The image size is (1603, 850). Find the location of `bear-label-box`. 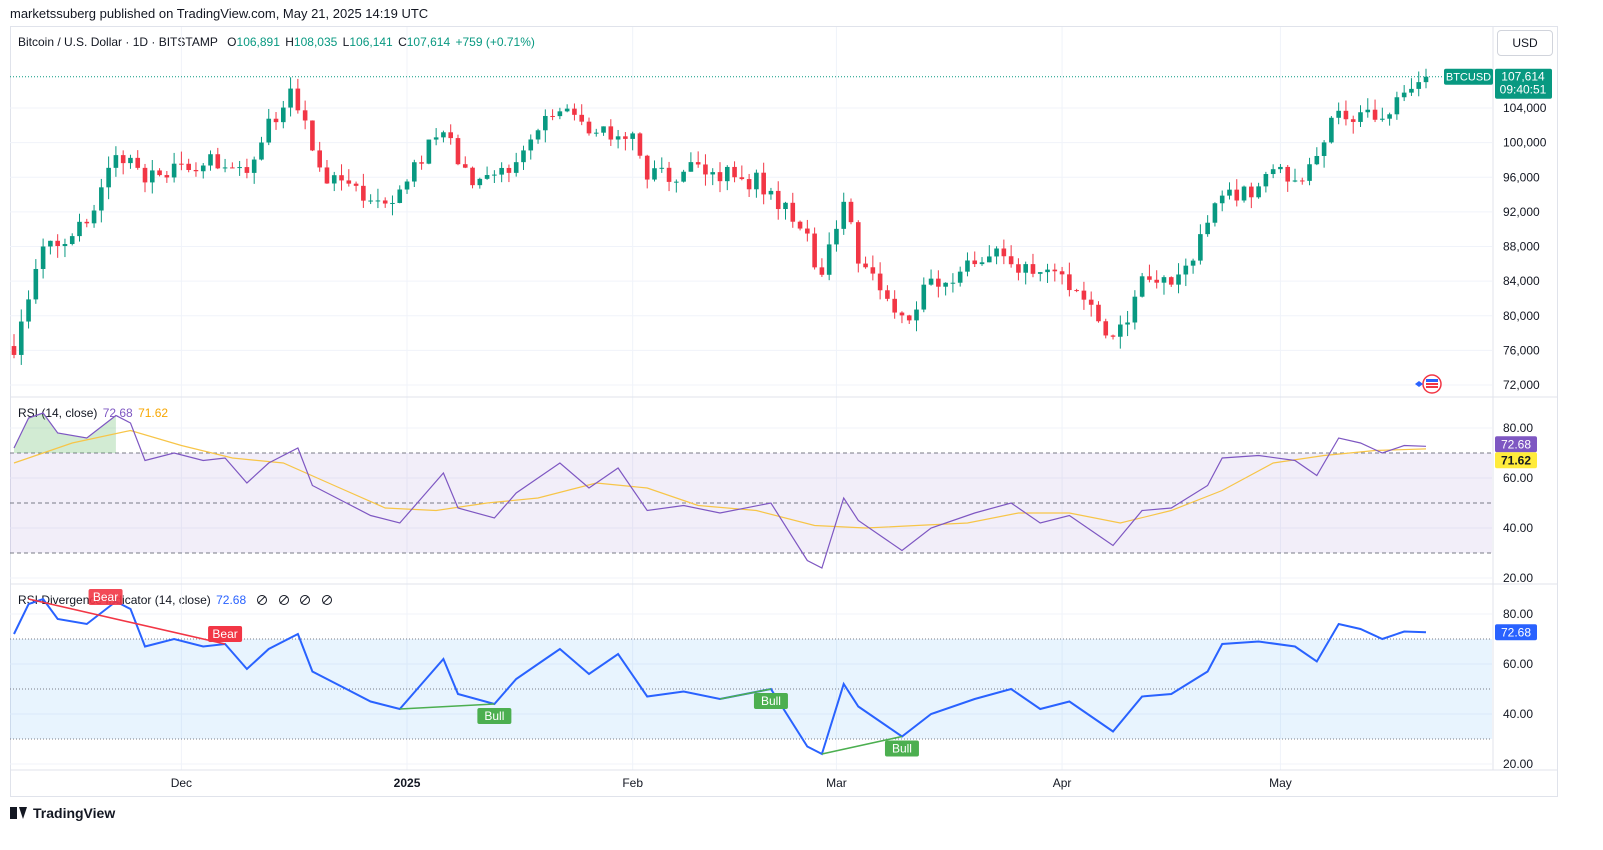

bear-label-box is located at coordinates (105, 597).